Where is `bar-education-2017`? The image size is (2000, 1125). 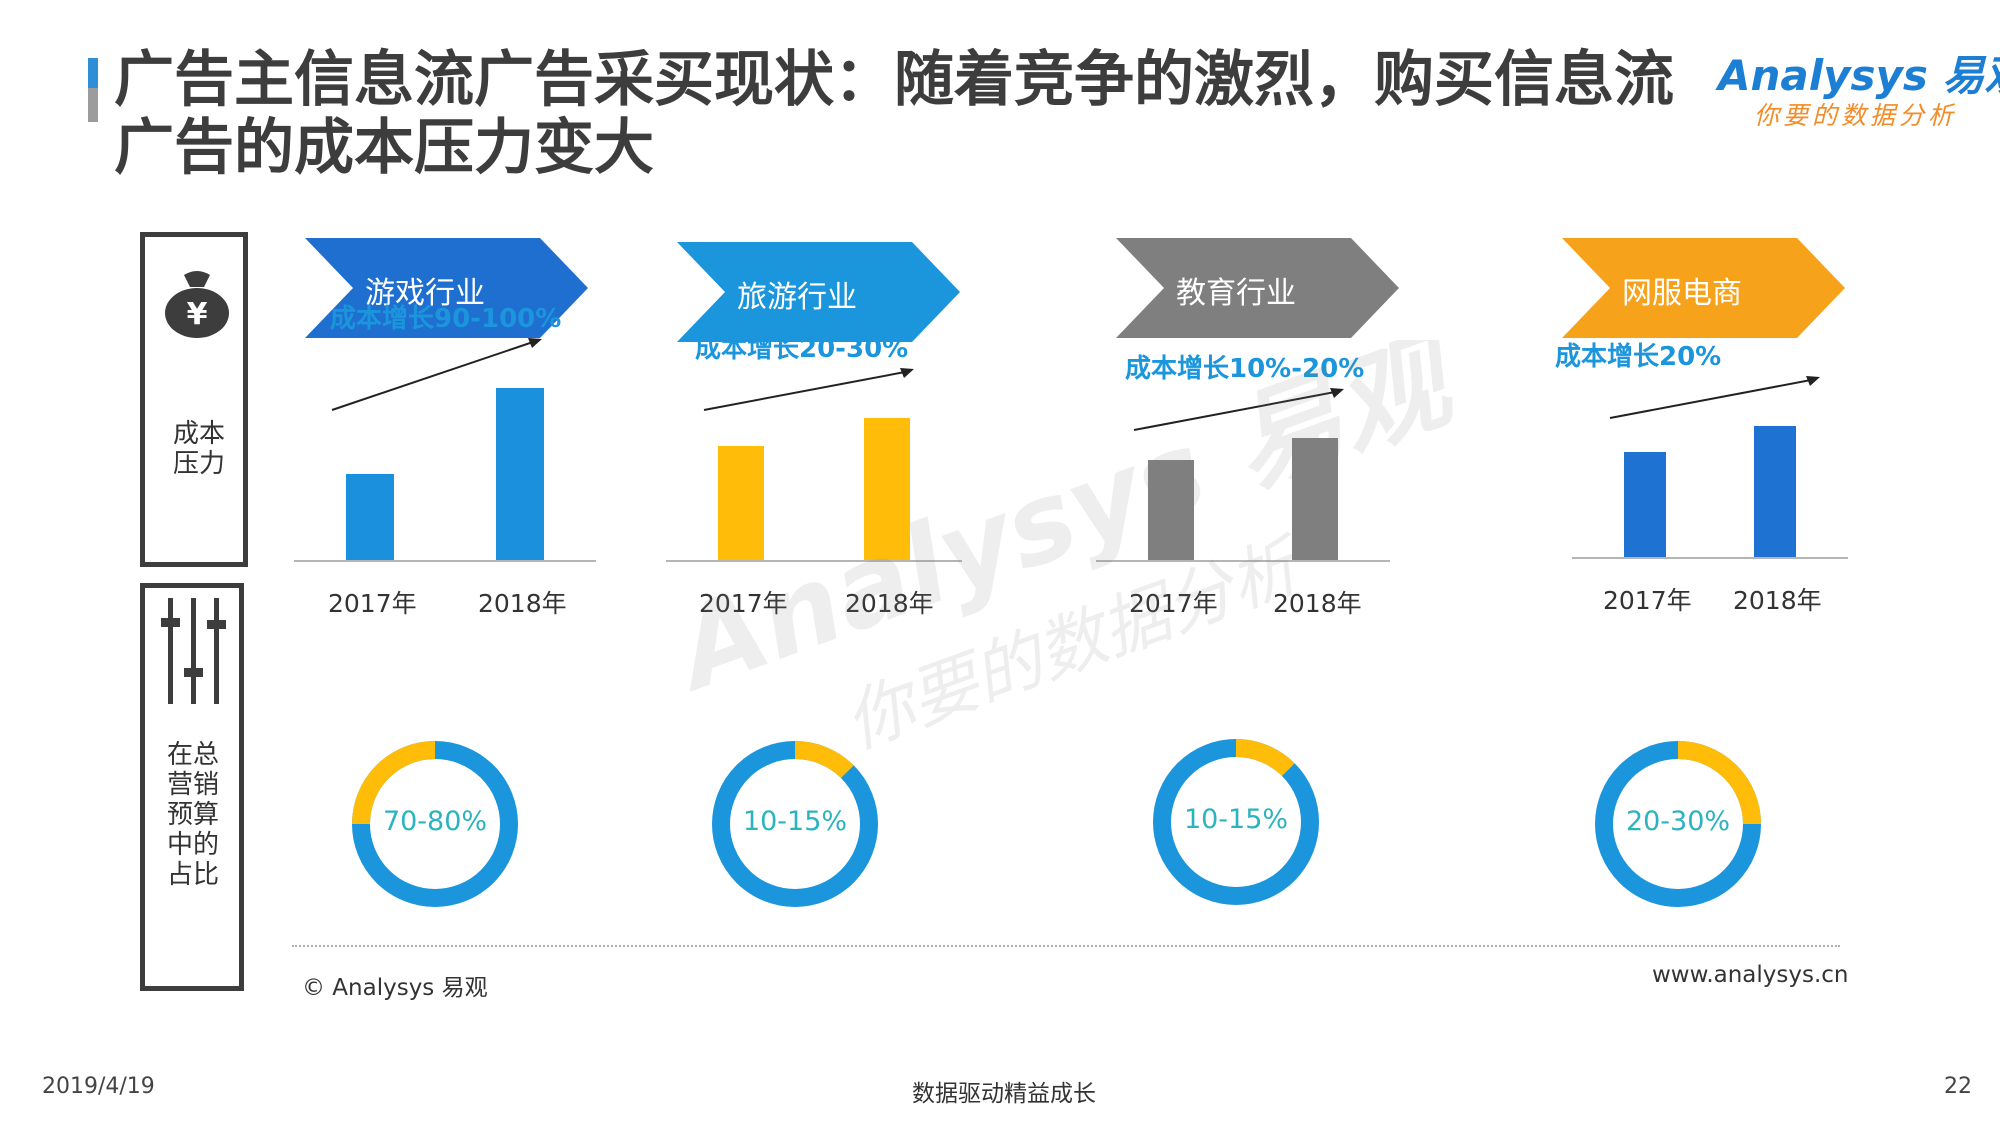
bar-education-2017 is located at coordinates (1171, 509).